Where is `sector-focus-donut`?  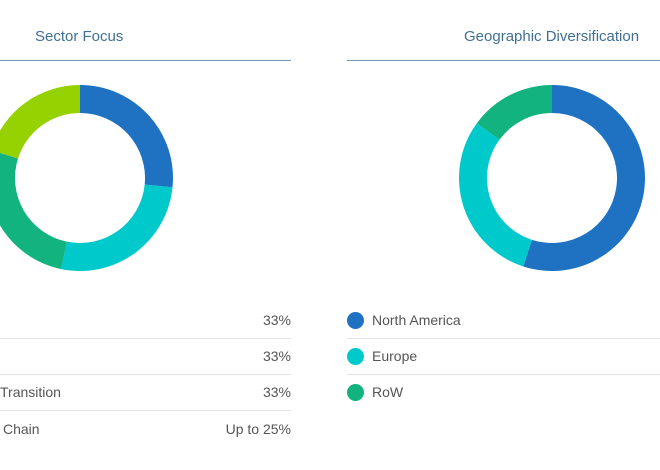 sector-focus-donut is located at coordinates (86, 178).